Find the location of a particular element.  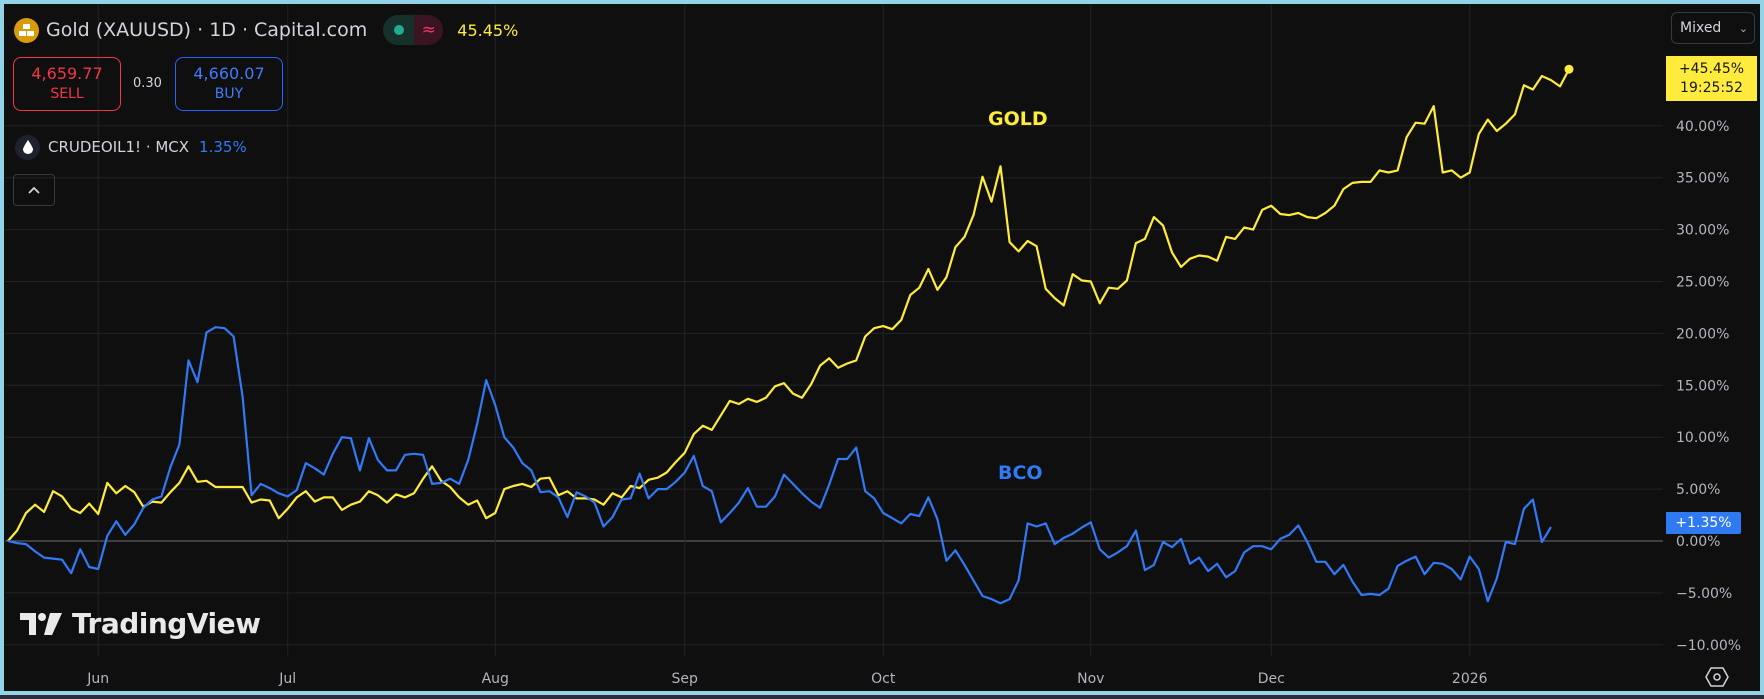

x-tick-label: 2026 is located at coordinates (1470, 679).